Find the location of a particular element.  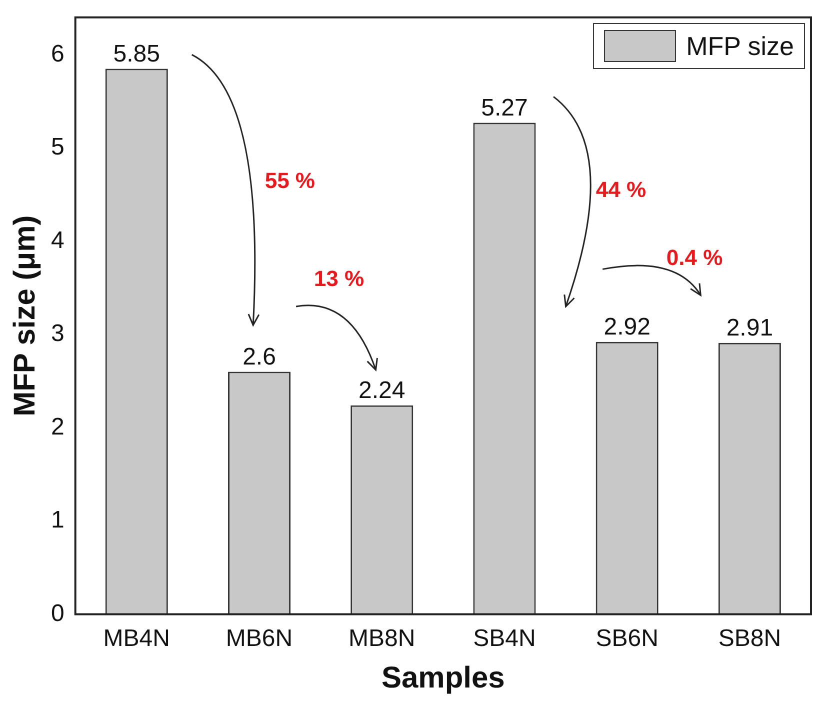

x-tick-label: SB6N is located at coordinates (627, 638).